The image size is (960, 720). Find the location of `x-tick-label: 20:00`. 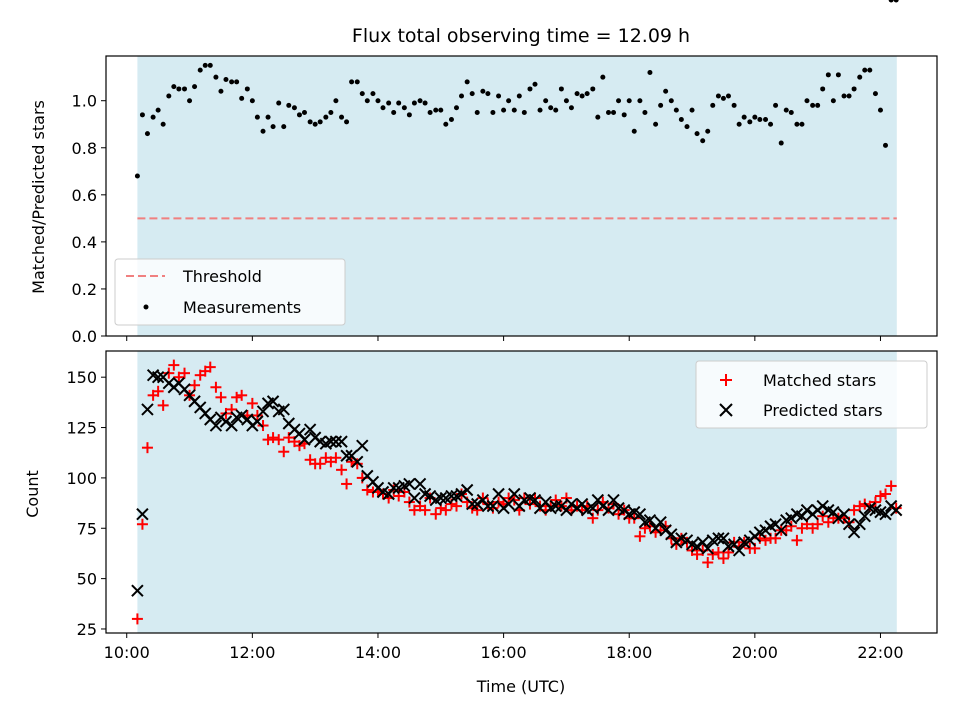

x-tick-label: 20:00 is located at coordinates (755, 652).